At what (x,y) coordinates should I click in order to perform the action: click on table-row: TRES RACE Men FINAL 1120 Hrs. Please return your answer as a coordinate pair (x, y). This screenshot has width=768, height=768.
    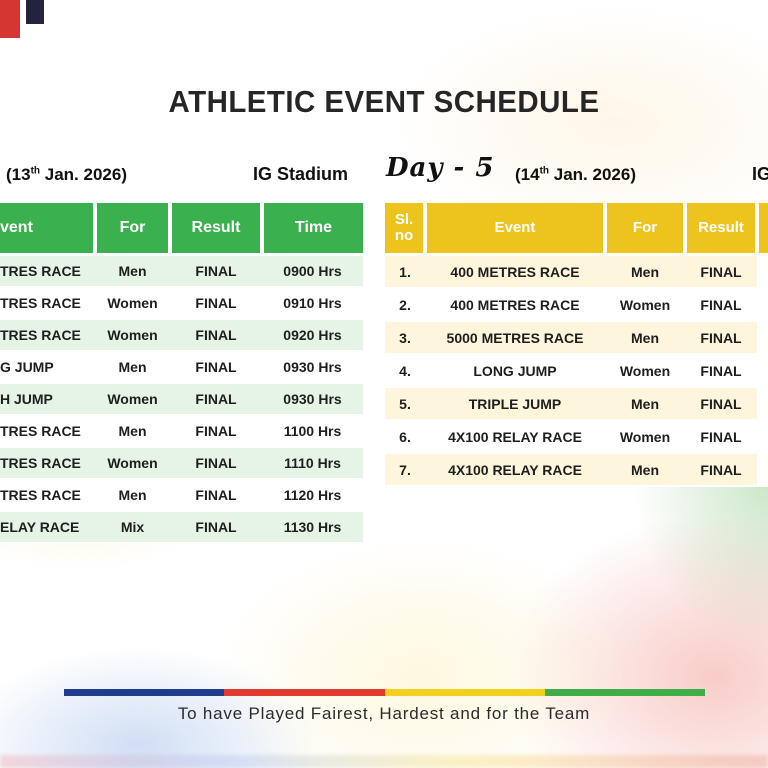
    Looking at the image, I should click on (181, 495).